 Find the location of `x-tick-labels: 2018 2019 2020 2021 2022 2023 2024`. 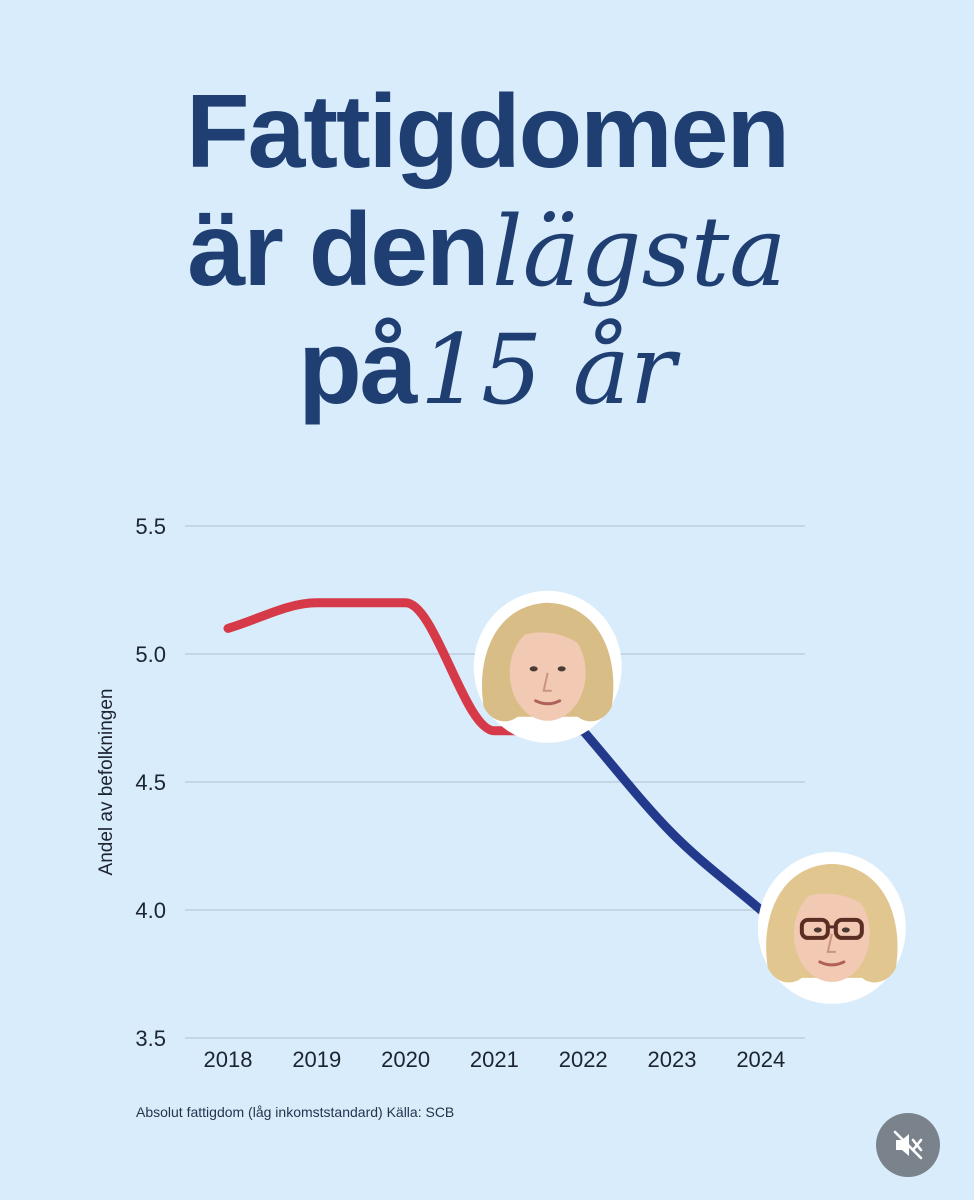

x-tick-labels: 2018 2019 2020 2021 2022 2023 2024 is located at coordinates (495, 1059).